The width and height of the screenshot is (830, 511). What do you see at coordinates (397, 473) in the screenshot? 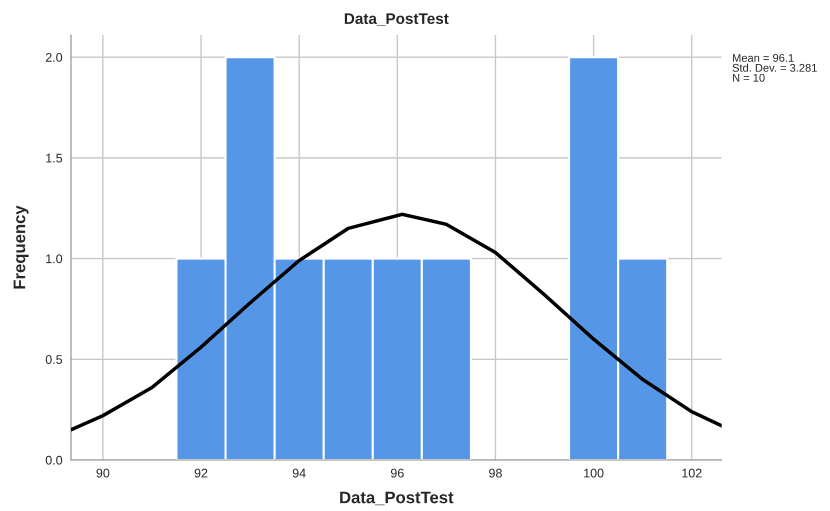
I see `x-tick-label: 96` at bounding box center [397, 473].